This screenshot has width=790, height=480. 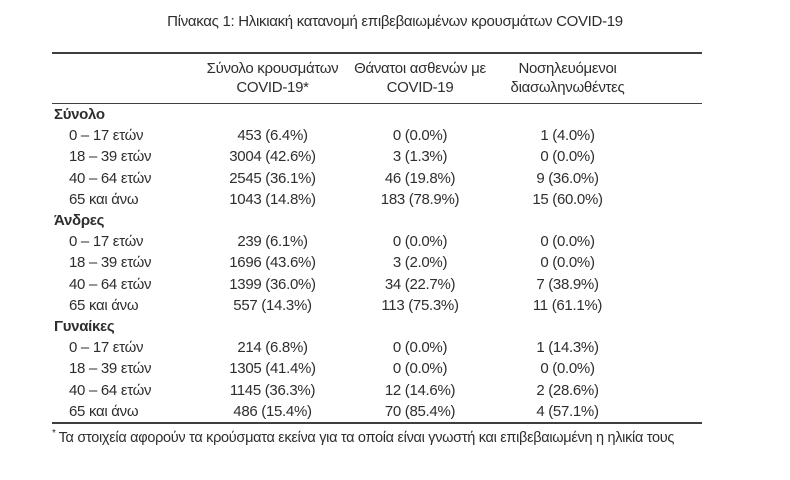 What do you see at coordinates (420, 390) in the screenshot?
I see `deaths-cell: 12 (14.6%)` at bounding box center [420, 390].